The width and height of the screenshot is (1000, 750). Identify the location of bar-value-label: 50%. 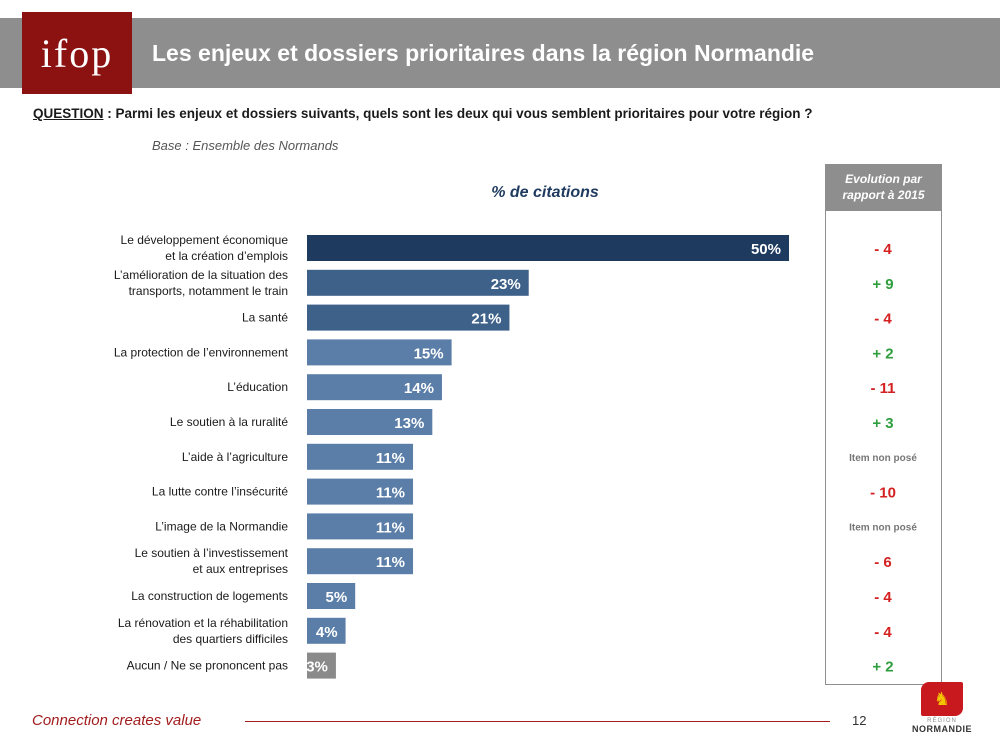
(766, 249).